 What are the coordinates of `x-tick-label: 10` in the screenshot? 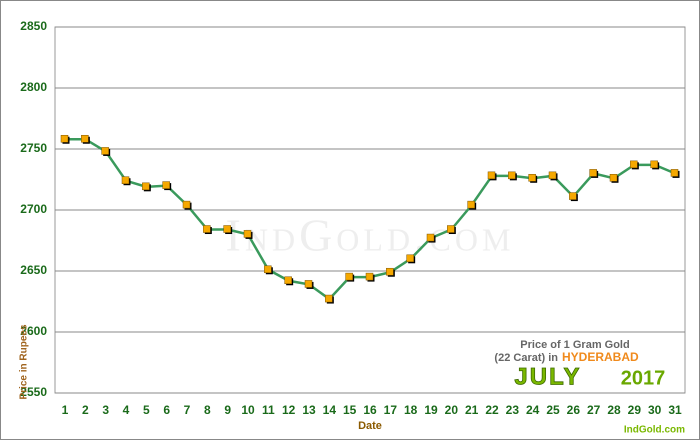 It's located at (248, 410).